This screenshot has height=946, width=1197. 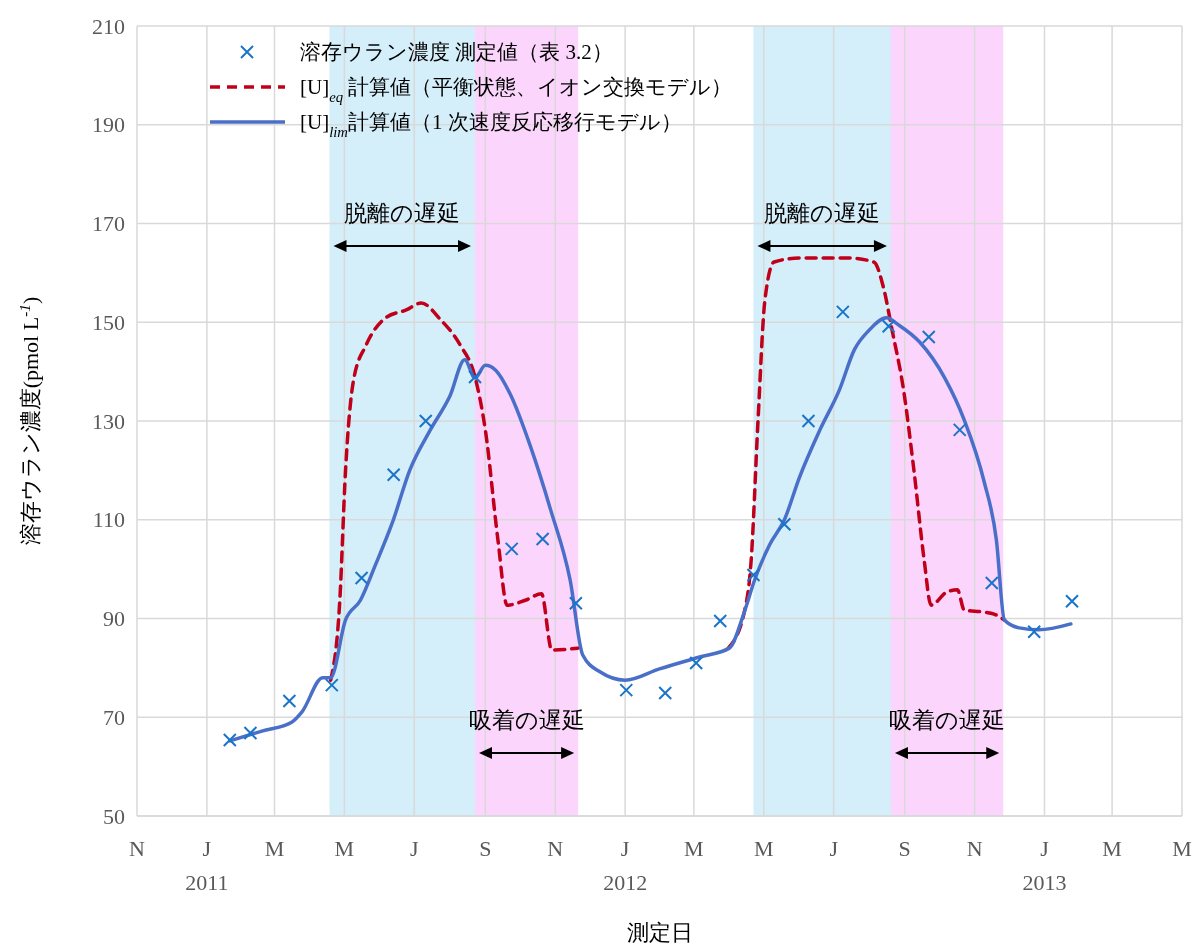 What do you see at coordinates (108, 322) in the screenshot?
I see `y-tick-label: 150` at bounding box center [108, 322].